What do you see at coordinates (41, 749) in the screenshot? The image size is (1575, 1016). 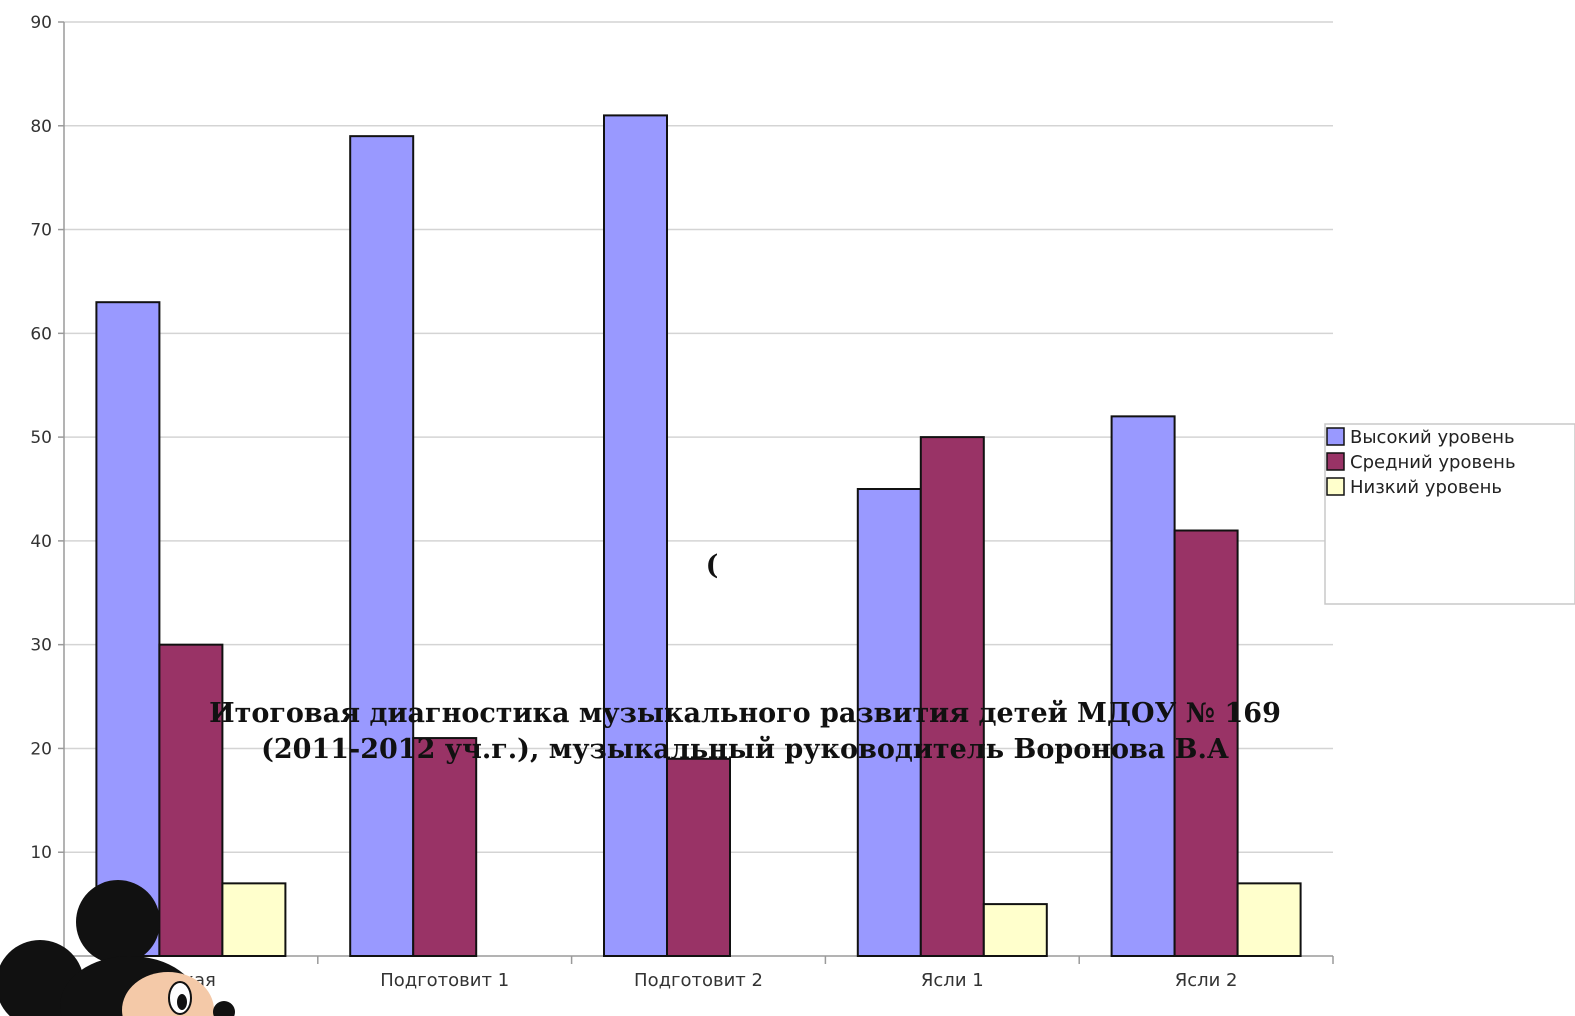 I see `y-tick-label: 20` at bounding box center [41, 749].